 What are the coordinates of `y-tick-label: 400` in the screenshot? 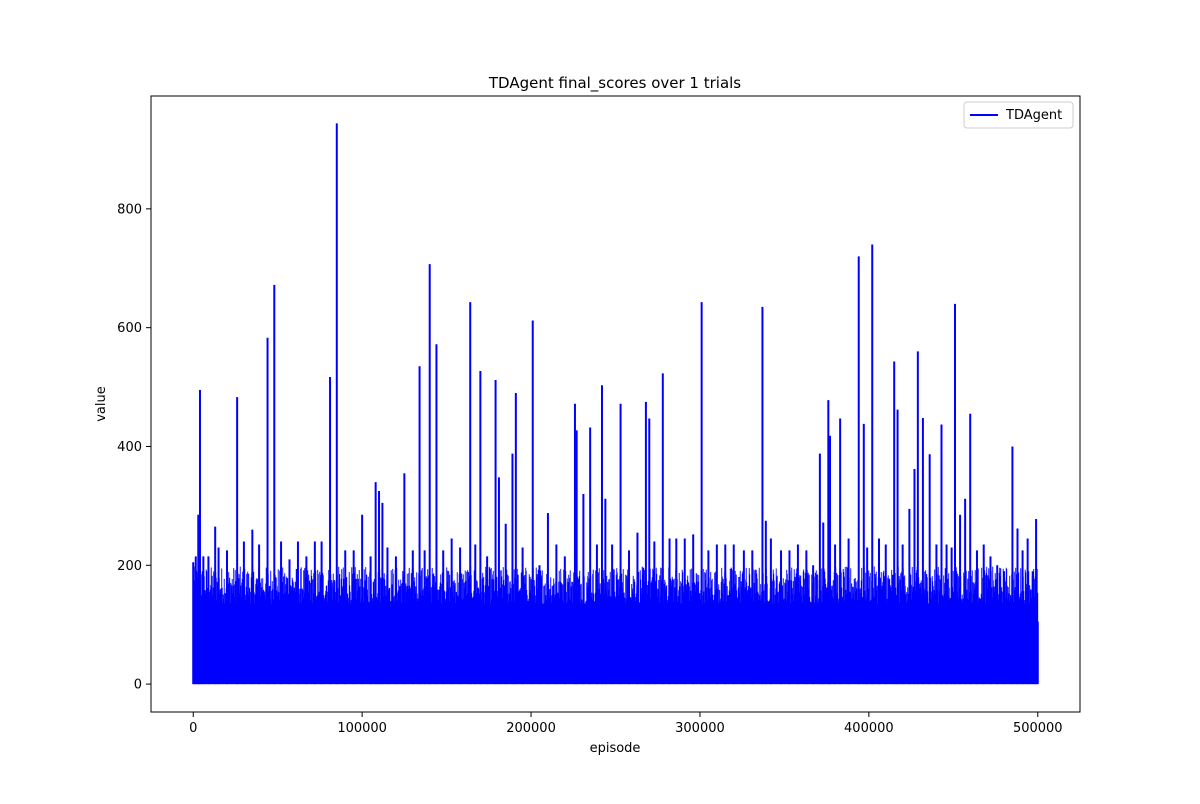 It's located at (129, 447).